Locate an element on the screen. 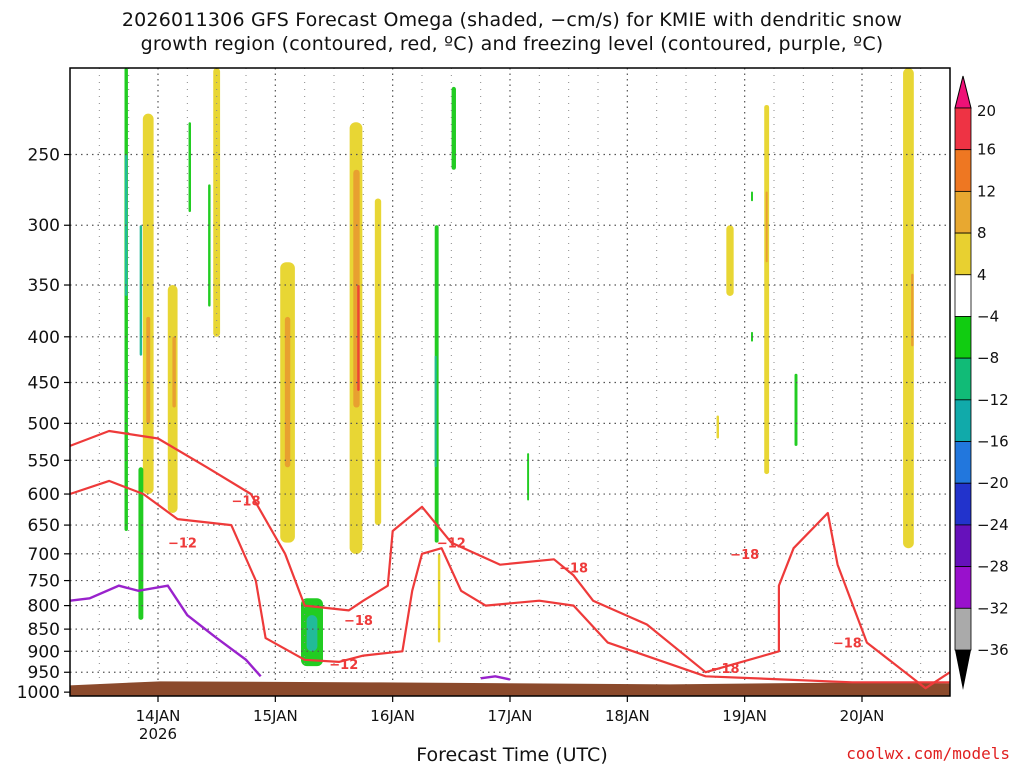  omega-shade-red is located at coordinates (358, 338).